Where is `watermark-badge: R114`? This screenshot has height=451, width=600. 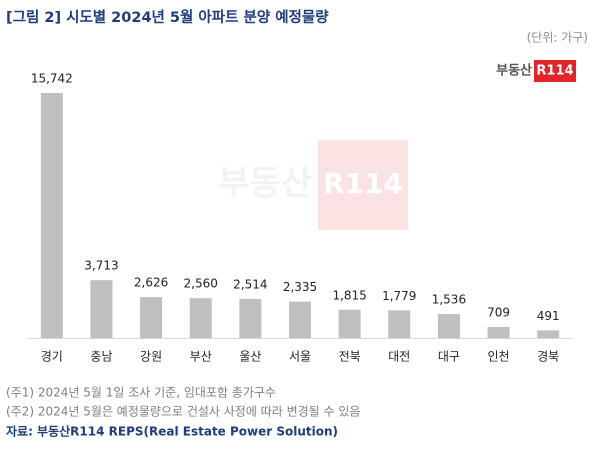
watermark-badge: R114 is located at coordinates (363, 183).